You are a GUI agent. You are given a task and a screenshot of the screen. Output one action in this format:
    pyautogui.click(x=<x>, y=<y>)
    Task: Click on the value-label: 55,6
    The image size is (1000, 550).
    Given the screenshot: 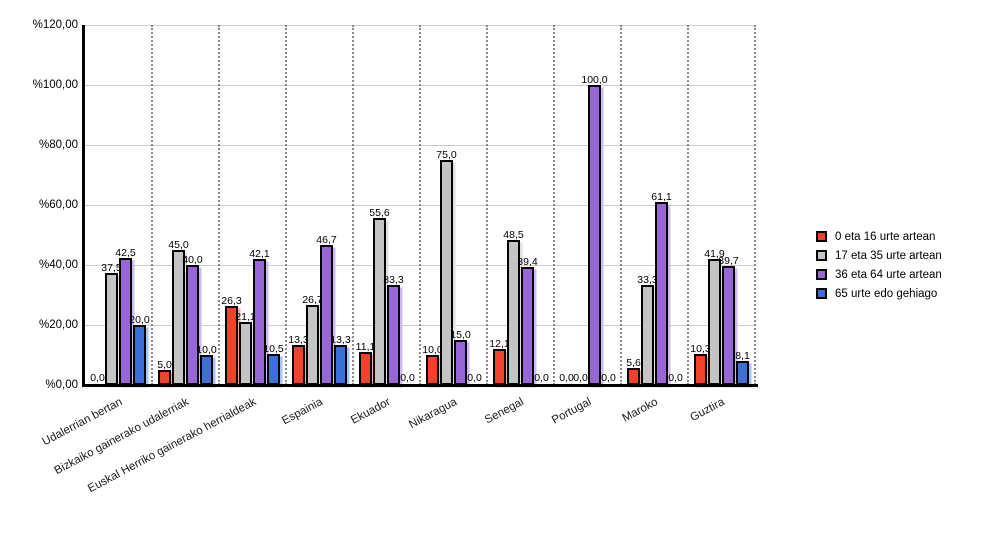 What is the action you would take?
    pyautogui.click(x=379, y=213)
    